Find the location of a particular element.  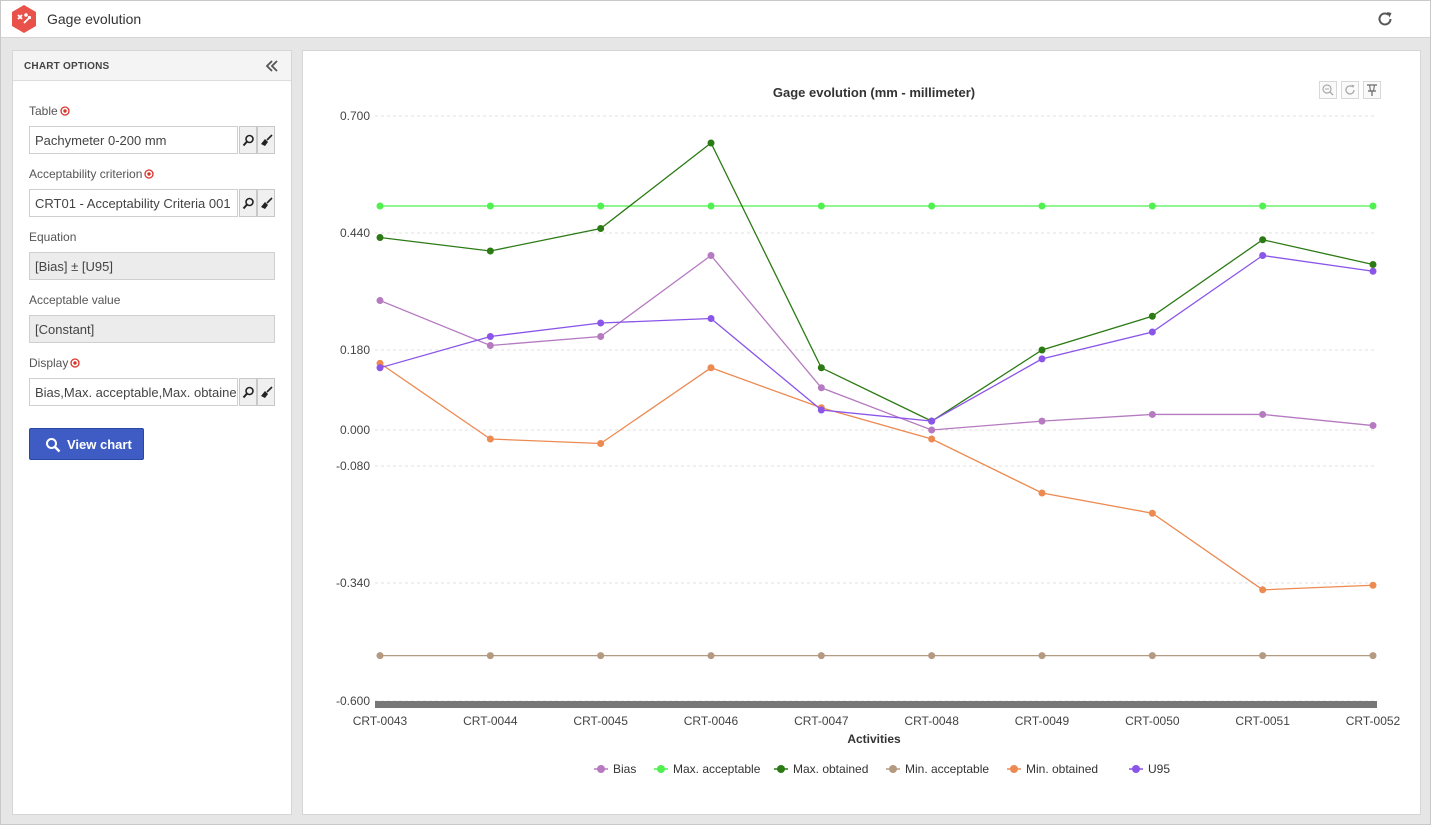

acceptable-value-field: [Constant] is located at coordinates (152, 329).